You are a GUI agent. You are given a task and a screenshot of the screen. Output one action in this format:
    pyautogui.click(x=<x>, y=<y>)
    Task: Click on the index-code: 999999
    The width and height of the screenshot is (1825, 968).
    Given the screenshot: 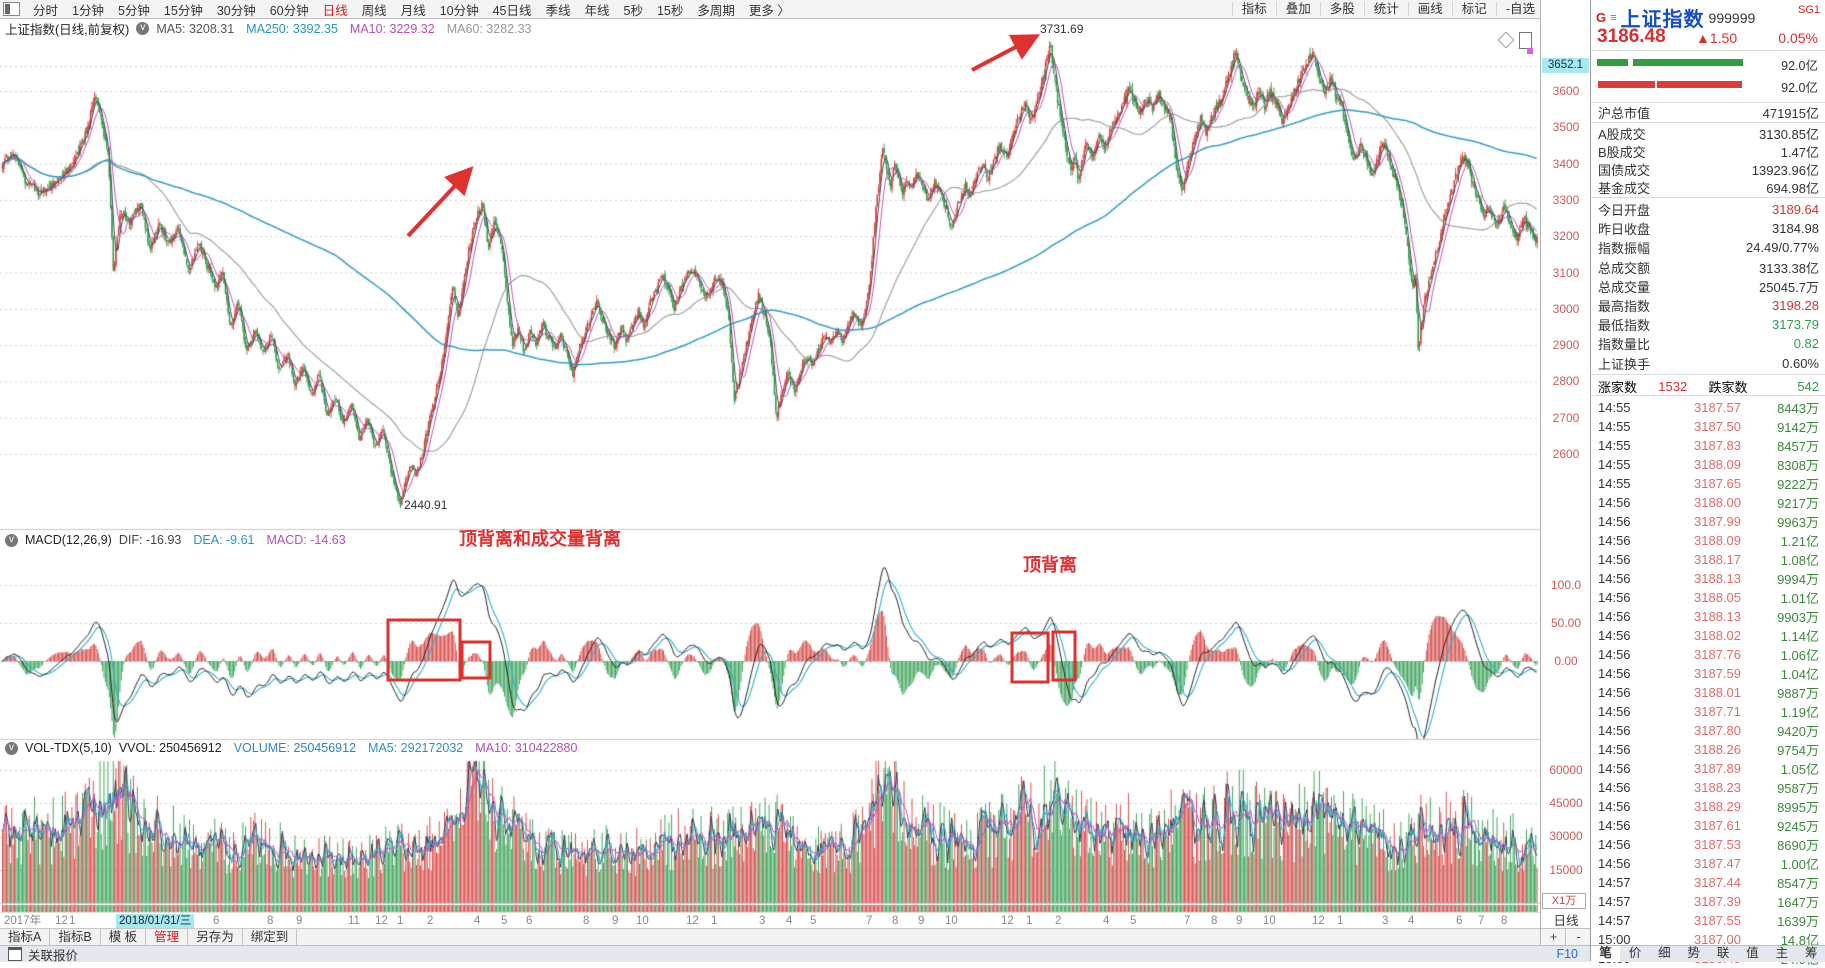 What is the action you would take?
    pyautogui.click(x=1732, y=17)
    